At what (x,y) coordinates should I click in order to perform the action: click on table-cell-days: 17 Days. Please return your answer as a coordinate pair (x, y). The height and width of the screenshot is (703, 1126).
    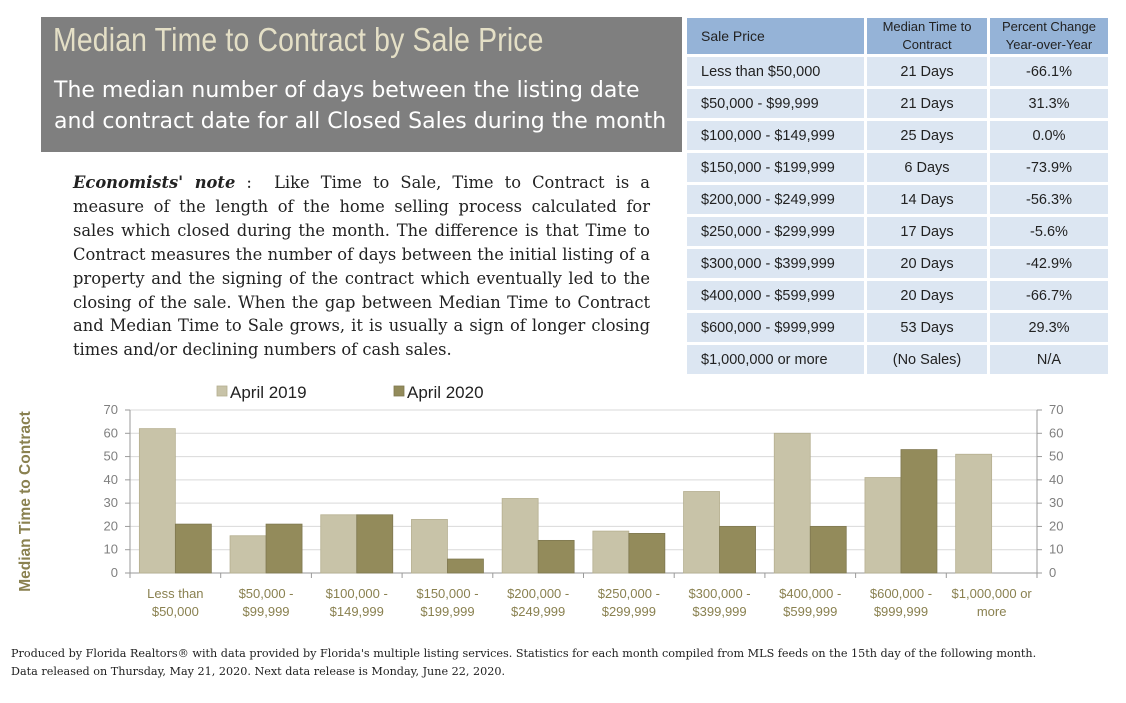
    Looking at the image, I should click on (927, 231).